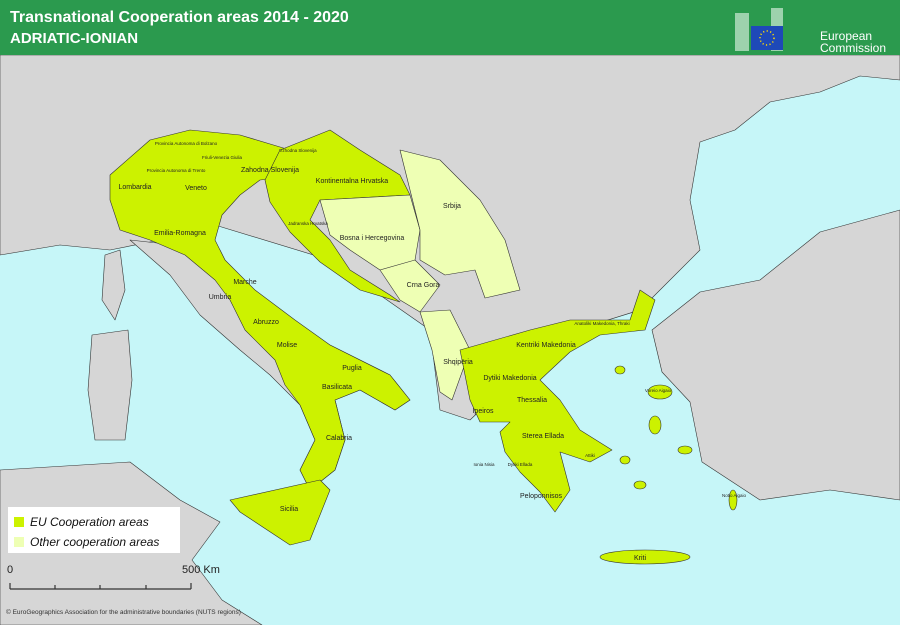 This screenshot has height=625, width=900. Describe the element at coordinates (74, 38) in the screenshot. I see `map-subtitle: ADRIATIC-IONIAN` at that location.